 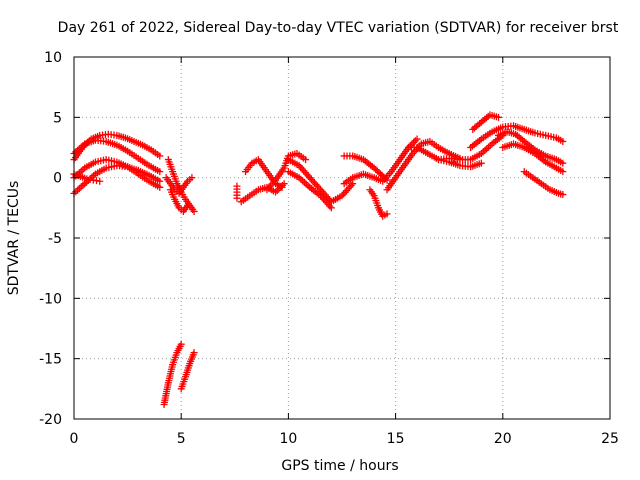 I want to click on x-tick-label: 25, so click(x=610, y=439).